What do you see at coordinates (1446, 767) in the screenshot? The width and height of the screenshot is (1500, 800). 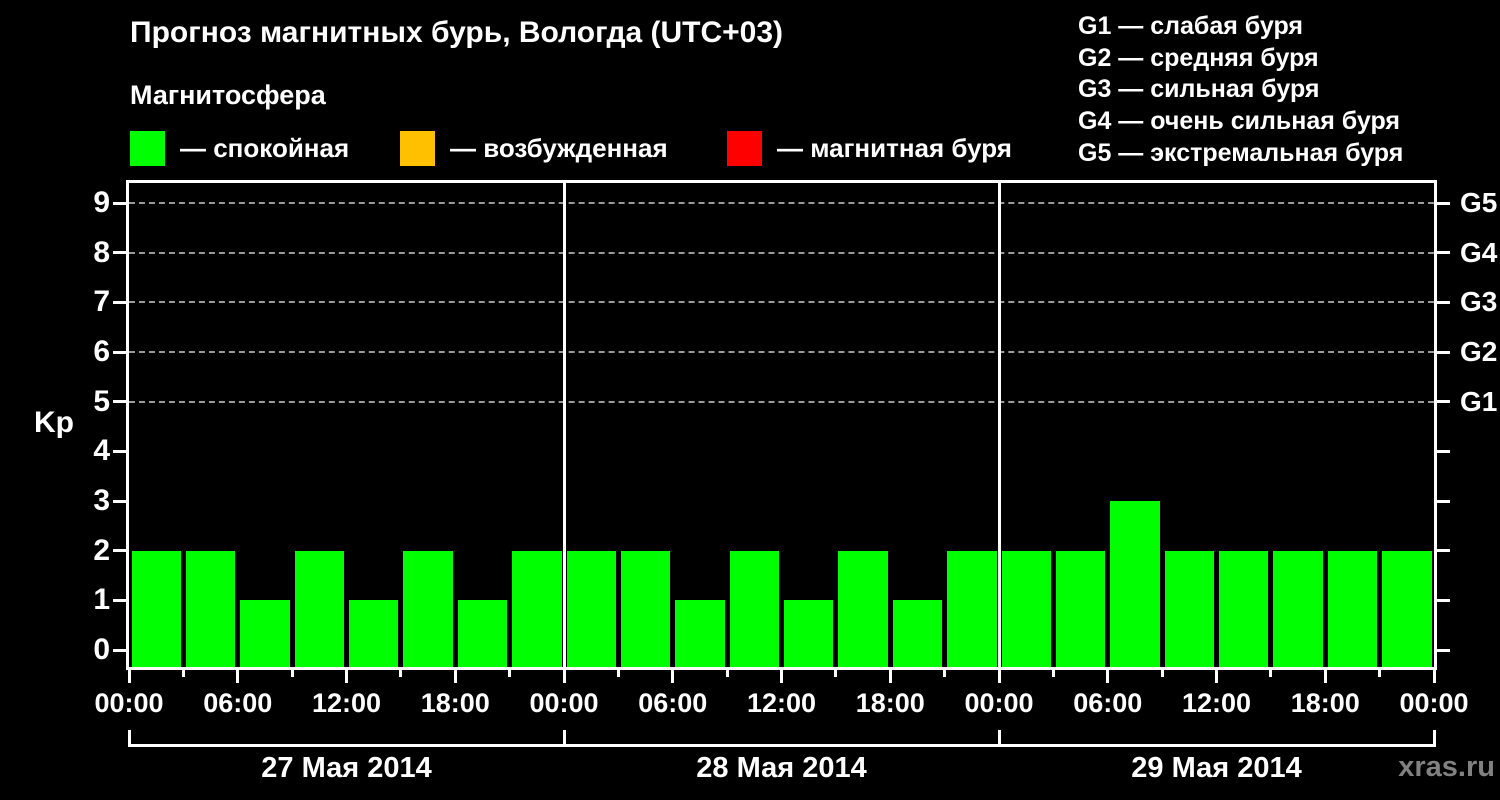 I see `watermark: xras.ru` at bounding box center [1446, 767].